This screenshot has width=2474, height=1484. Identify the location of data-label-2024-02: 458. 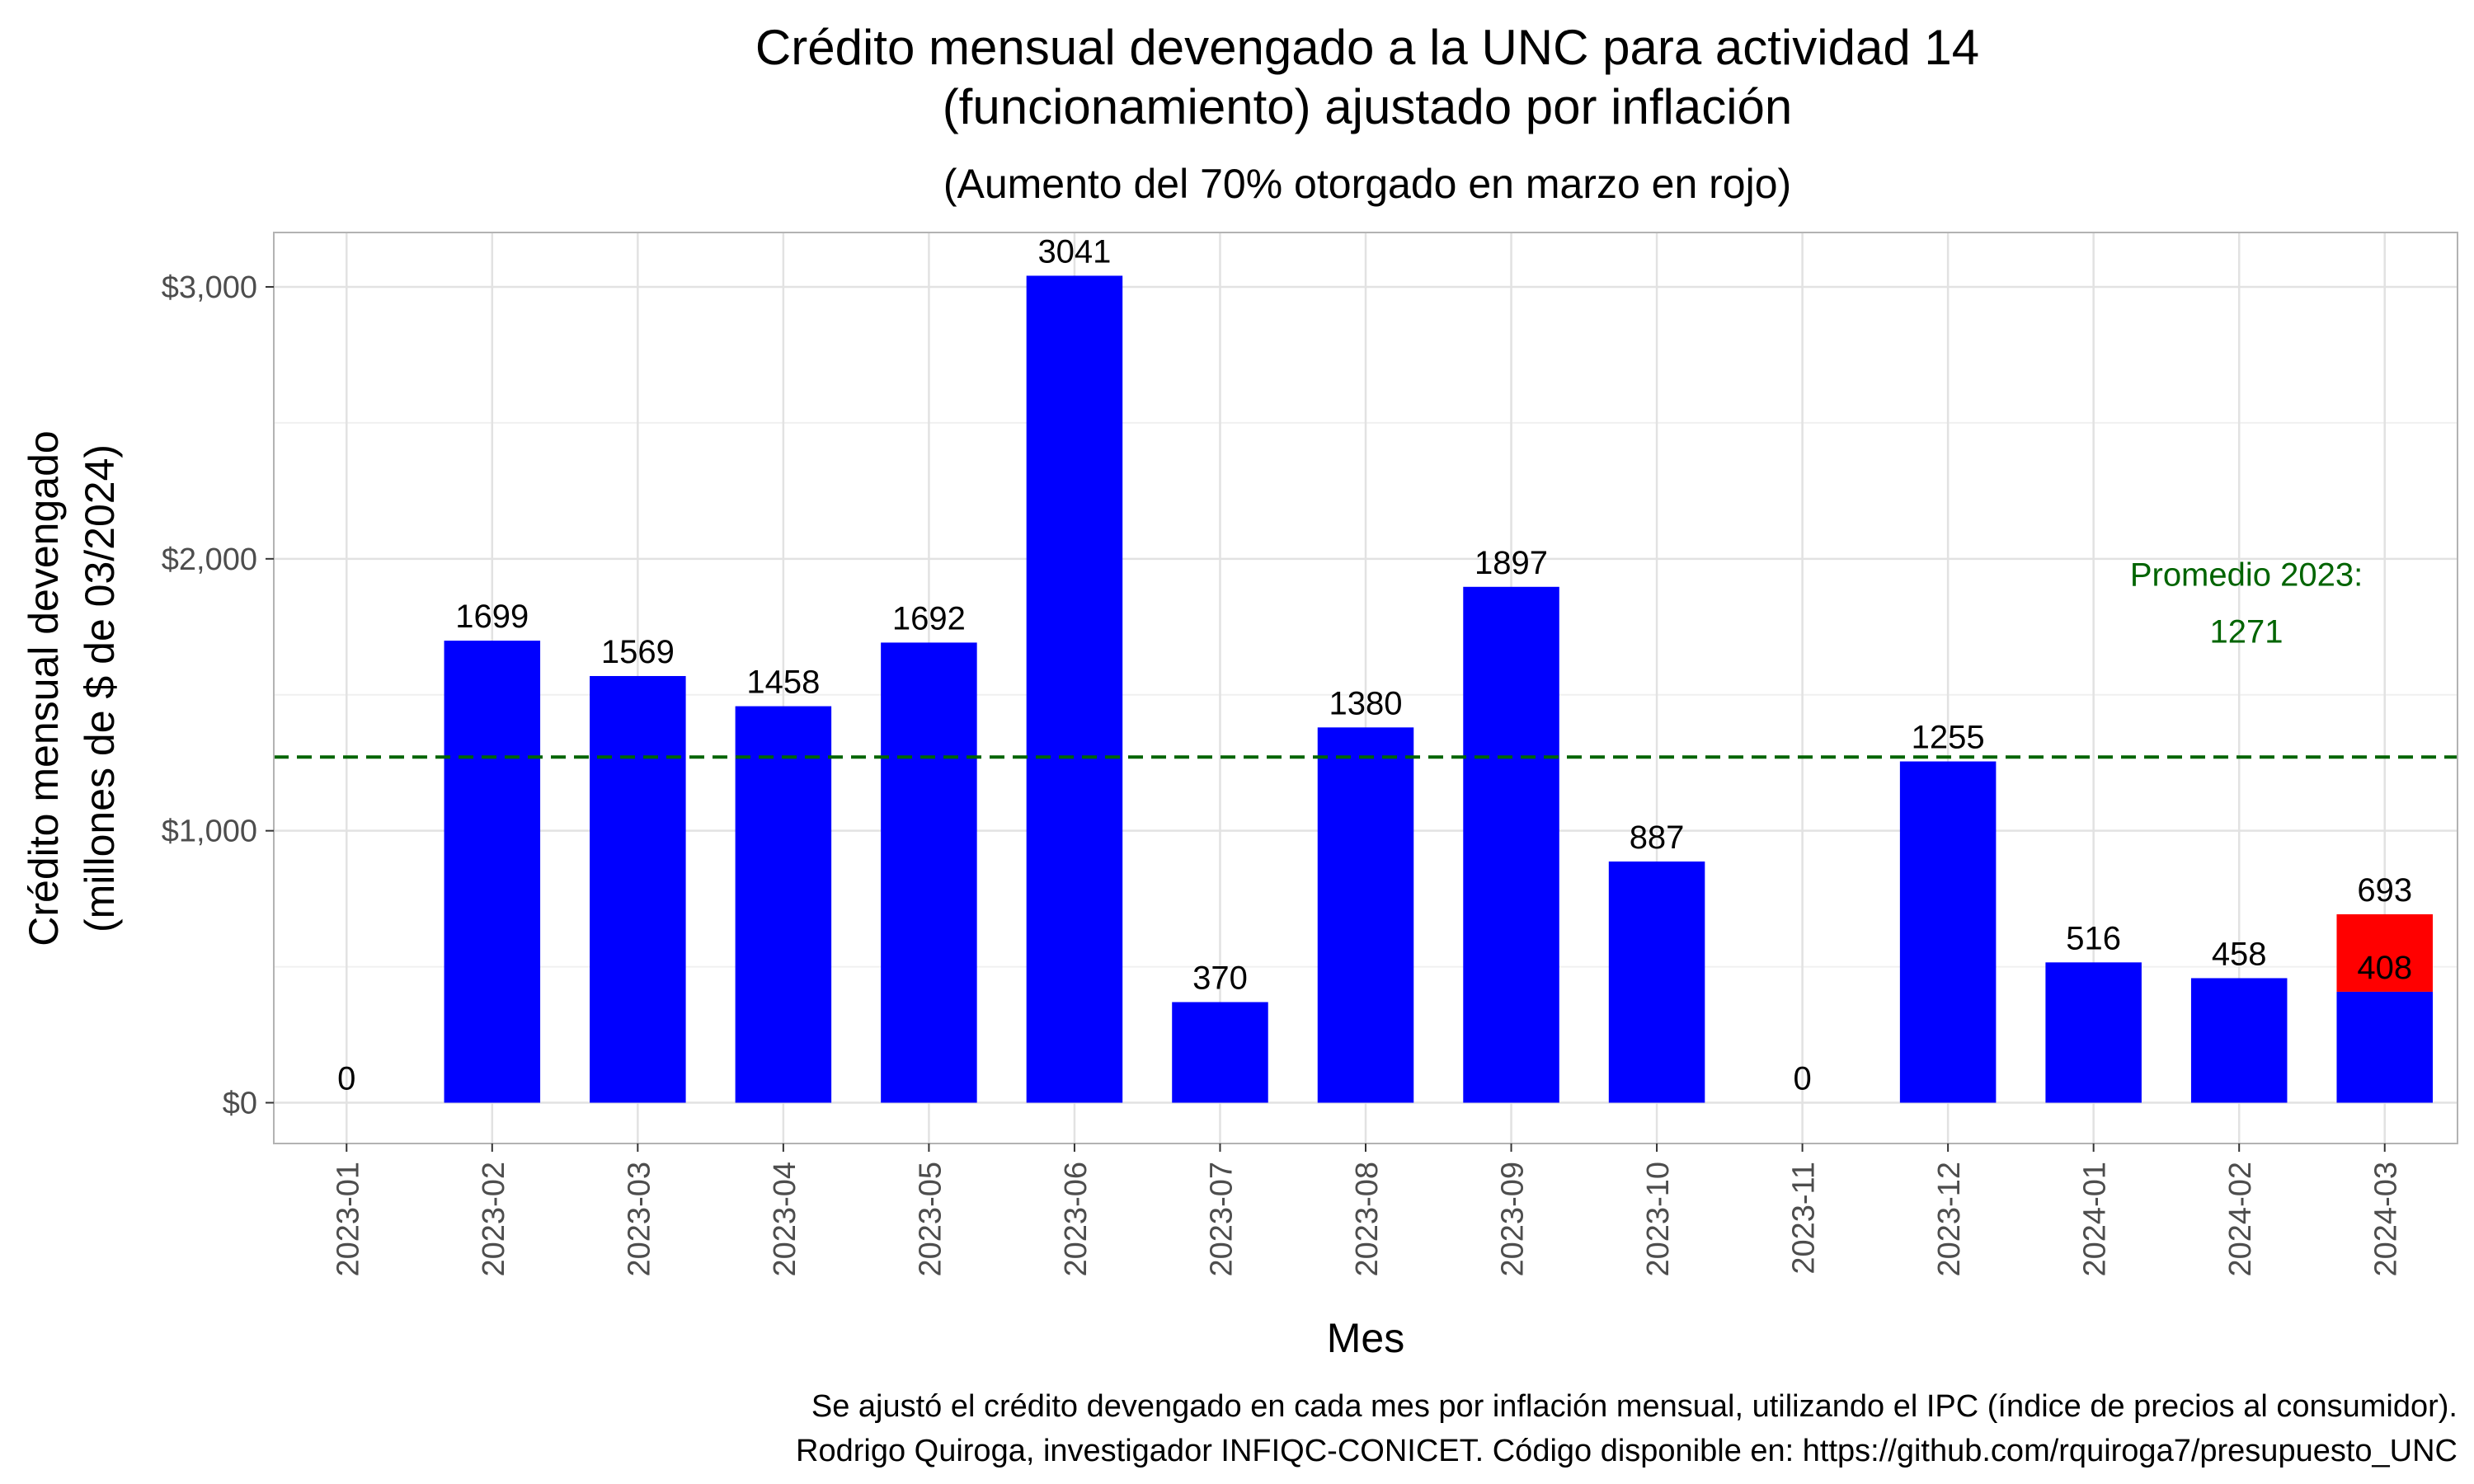
(2239, 954).